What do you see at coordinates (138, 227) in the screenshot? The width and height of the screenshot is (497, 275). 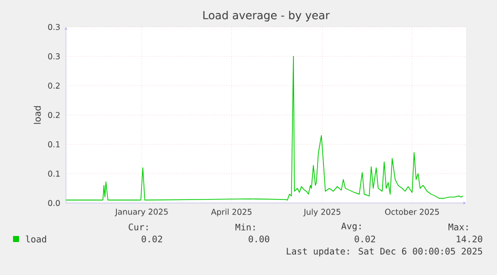 I see `text: Cur:` at bounding box center [138, 227].